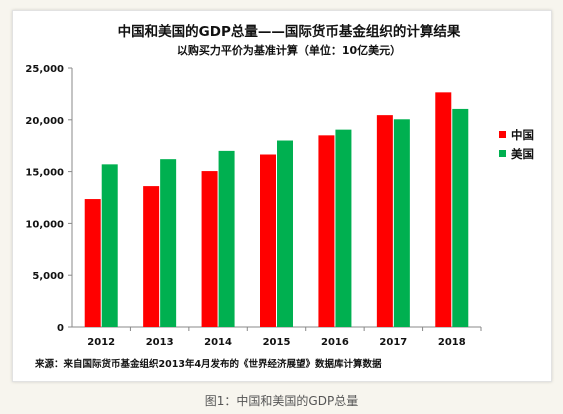 Image resolution: width=563 pixels, height=414 pixels. Describe the element at coordinates (208, 364) in the screenshot. I see `source-note: 来源：来自国际货币基金组织2013年4月发布的《世界经济展望》数据库计算数据` at that location.